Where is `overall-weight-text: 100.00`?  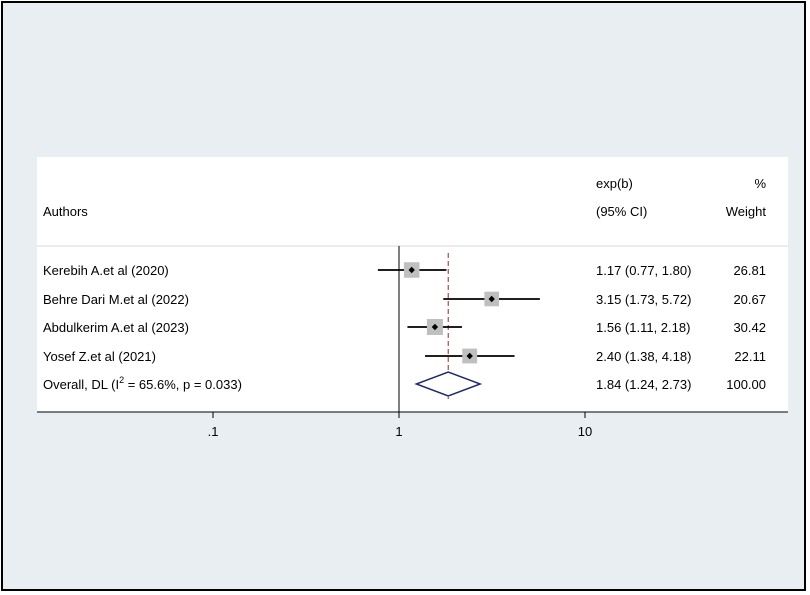
overall-weight-text: 100.00 is located at coordinates (746, 384).